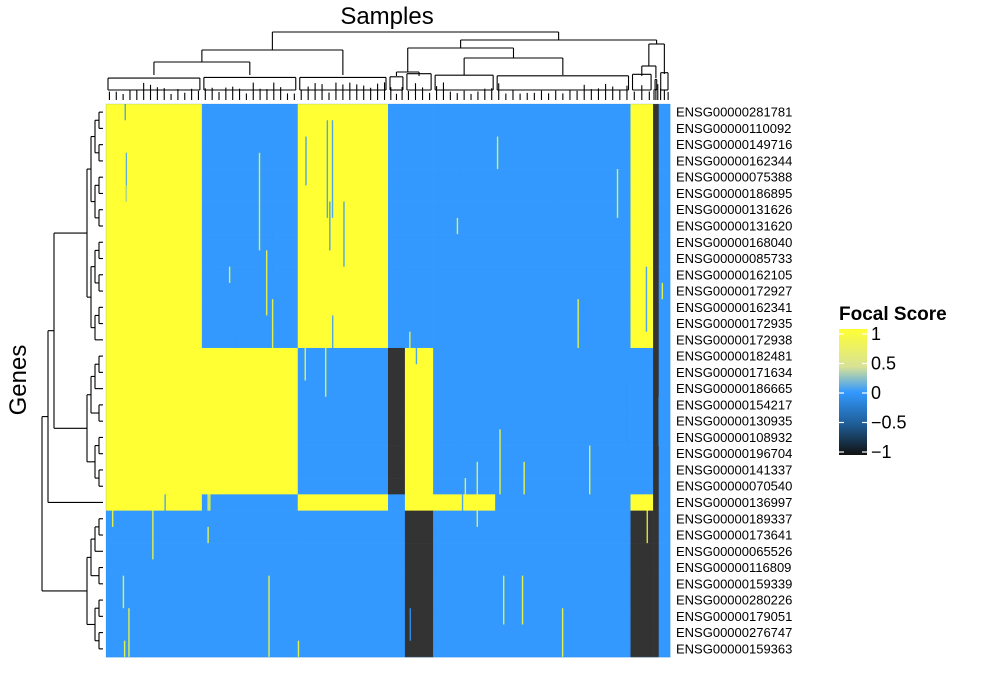 The image size is (984, 682). What do you see at coordinates (734, 225) in the screenshot?
I see `gene-label: ENSG00000131620` at bounding box center [734, 225].